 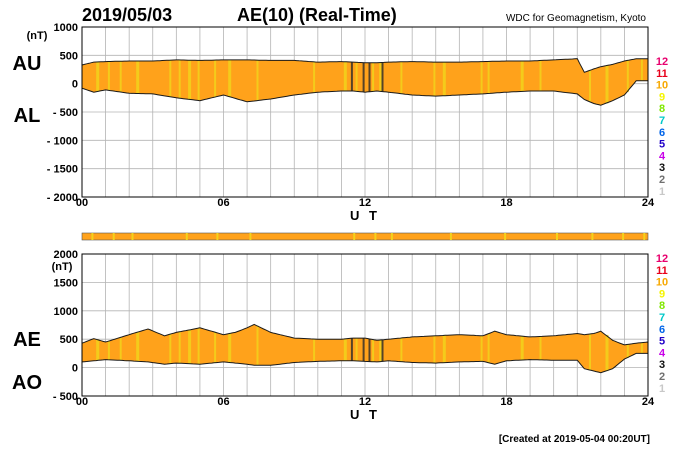 I want to click on au-al-y-tick-label: - 2000, so click(x=62, y=198).